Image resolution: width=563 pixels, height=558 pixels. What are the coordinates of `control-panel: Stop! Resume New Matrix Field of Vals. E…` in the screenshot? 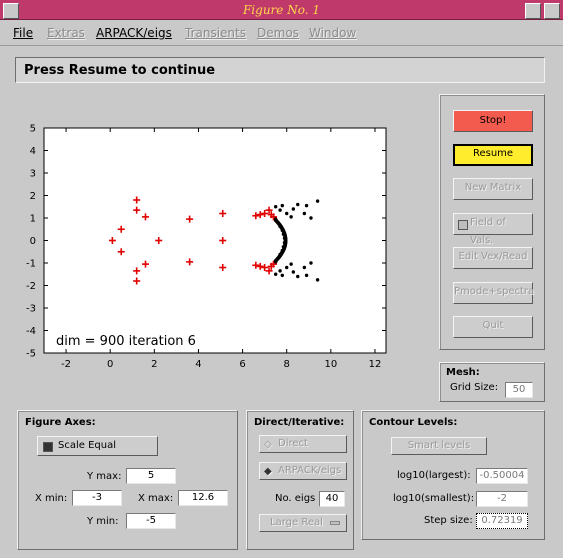 It's located at (492, 222).